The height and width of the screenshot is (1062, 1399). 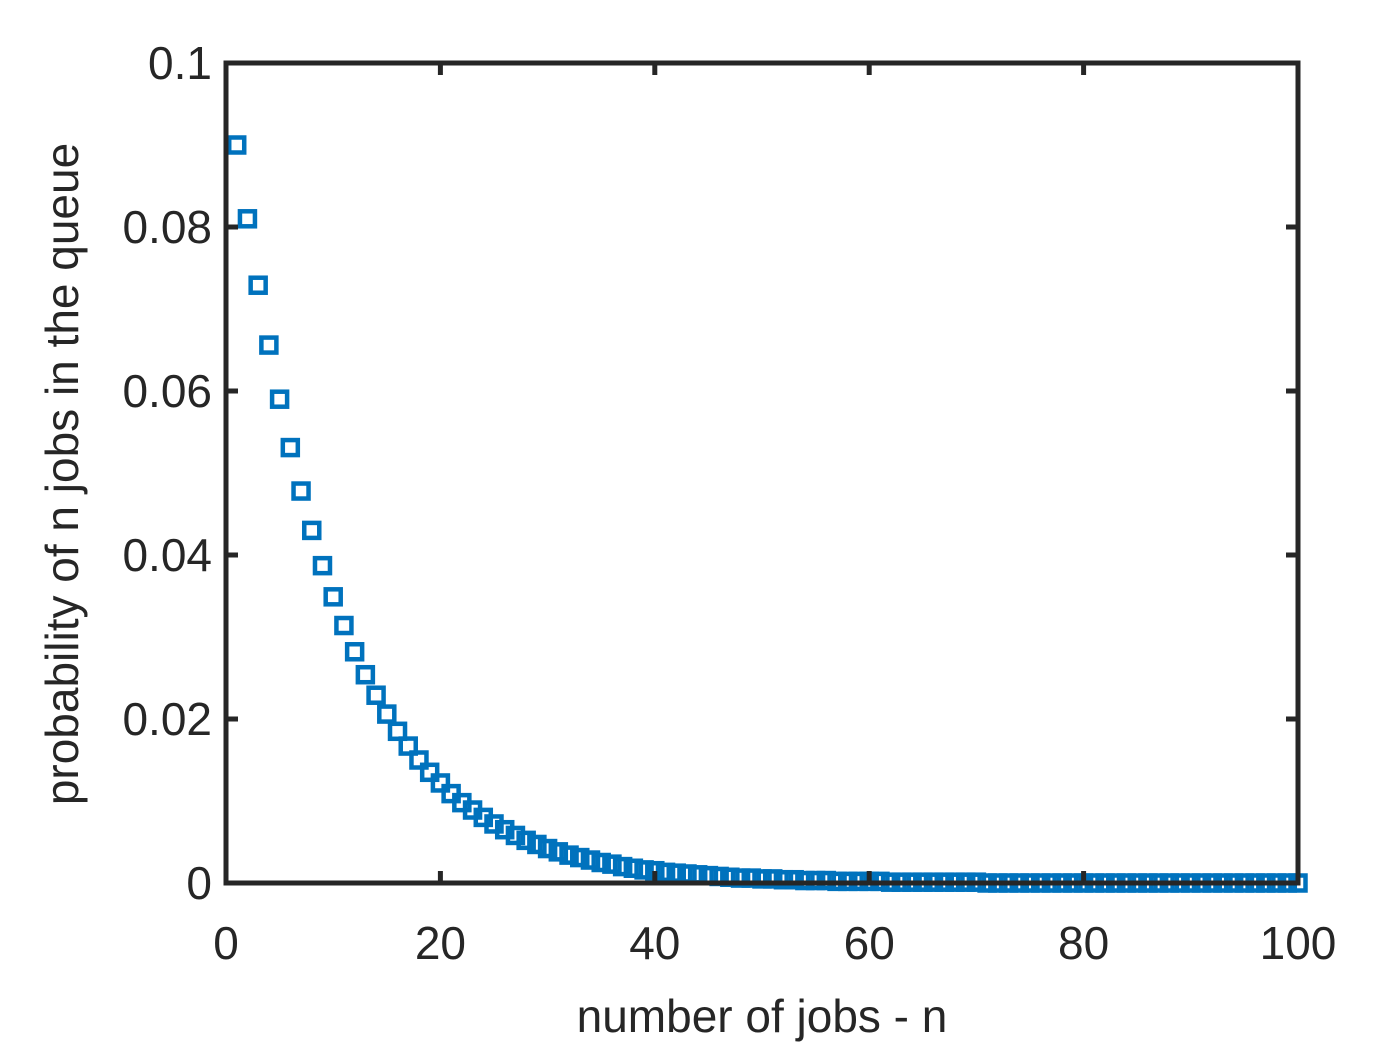 What do you see at coordinates (167, 227) in the screenshot?
I see `y-tick-label: 0.08` at bounding box center [167, 227].